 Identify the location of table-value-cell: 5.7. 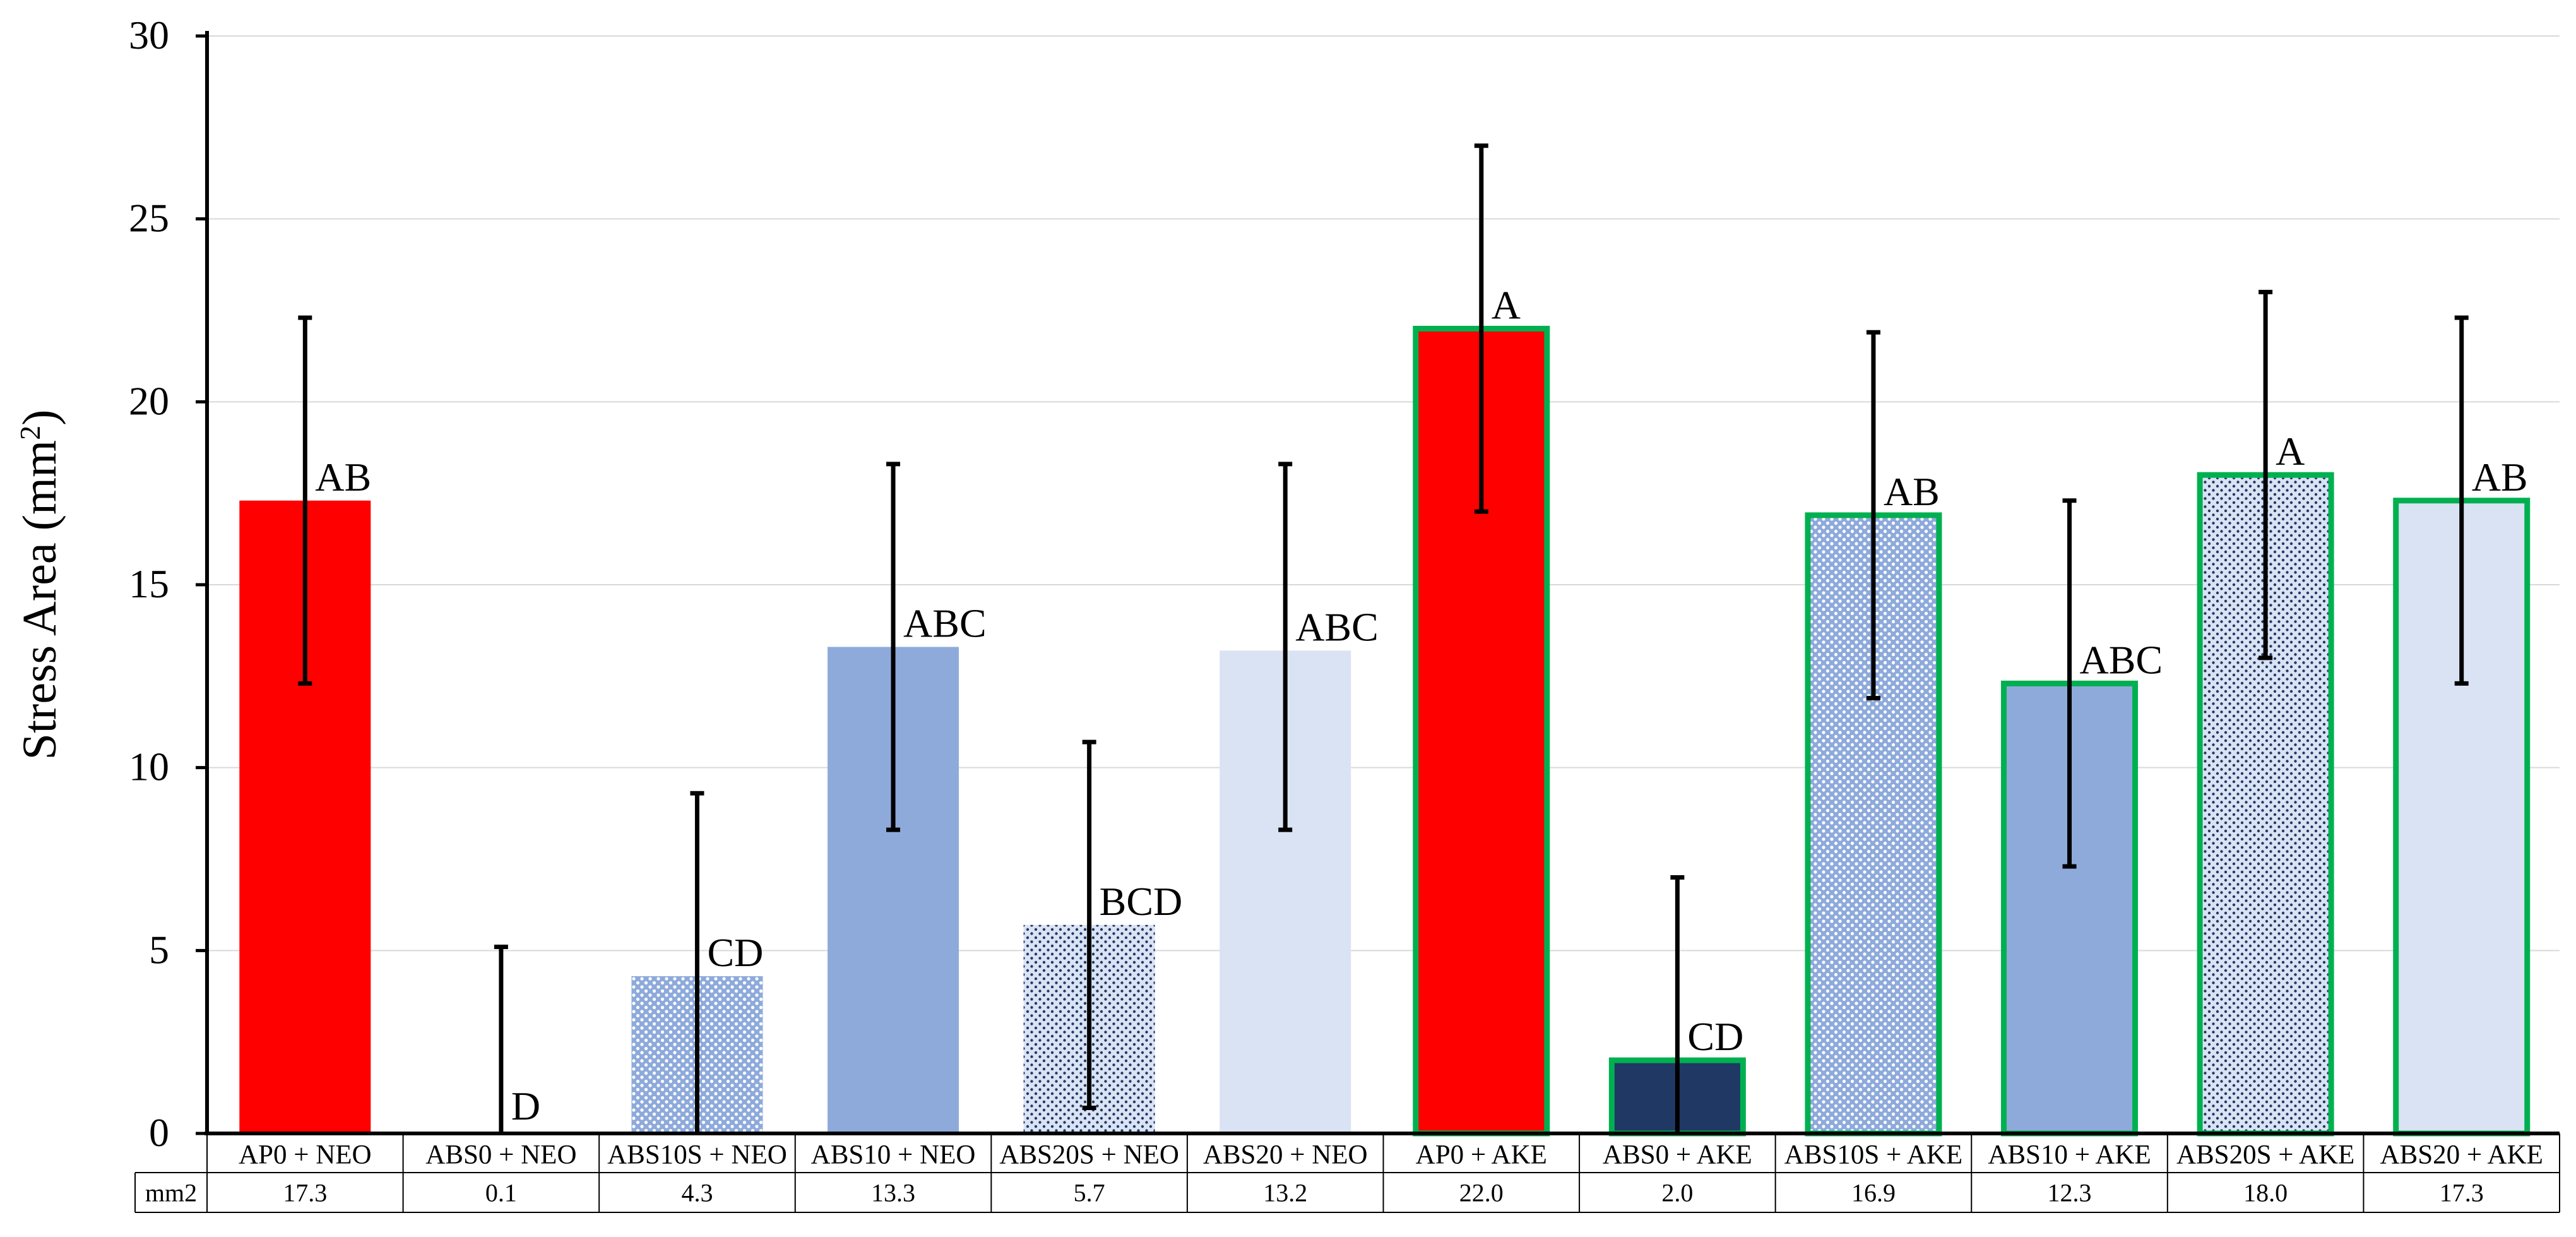
(1089, 1193).